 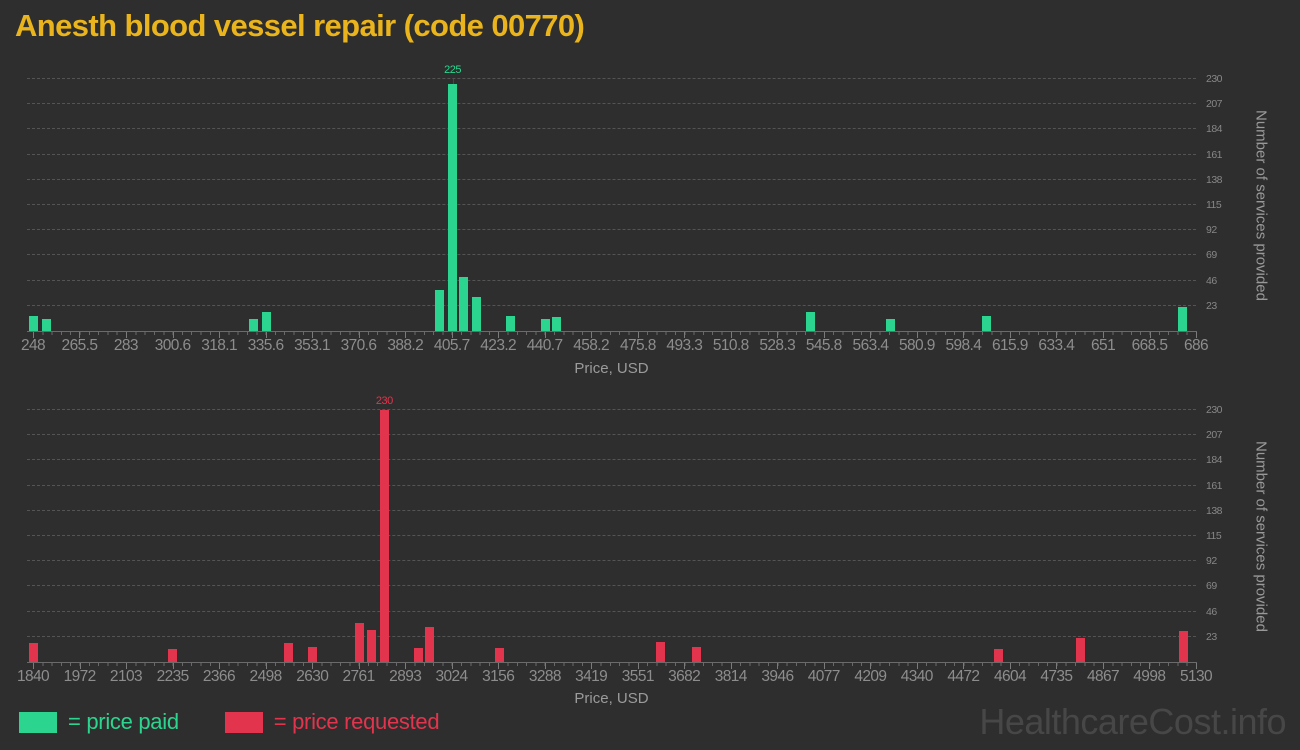 I want to click on x-tick-label: 4867, so click(x=1103, y=676).